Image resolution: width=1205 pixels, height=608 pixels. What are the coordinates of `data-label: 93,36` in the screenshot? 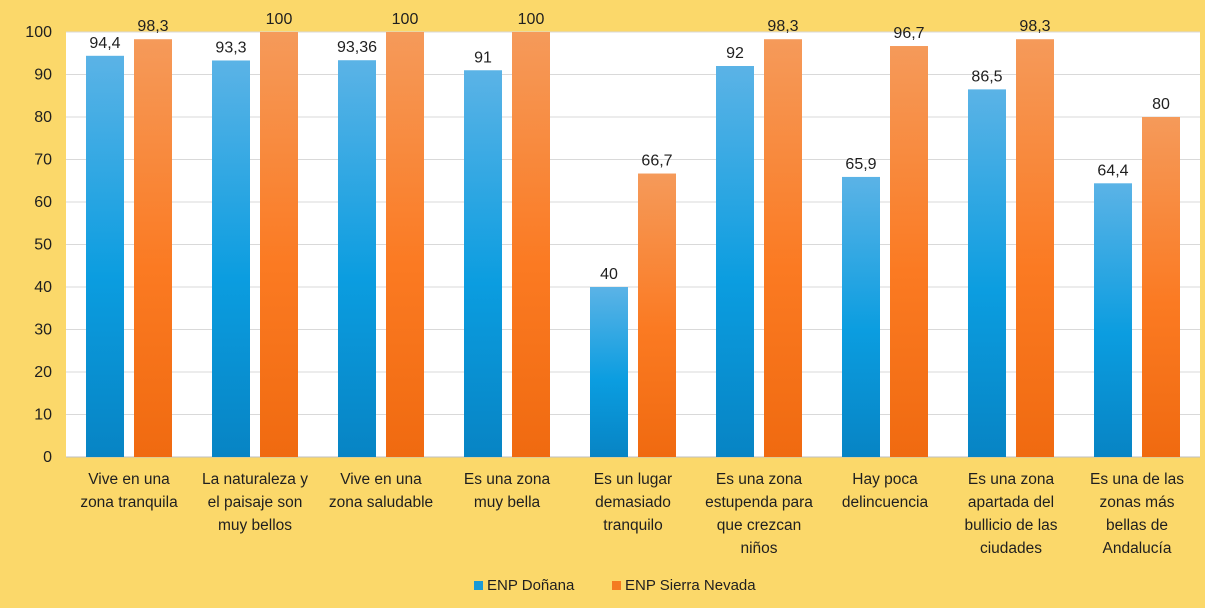 It's located at (357, 47).